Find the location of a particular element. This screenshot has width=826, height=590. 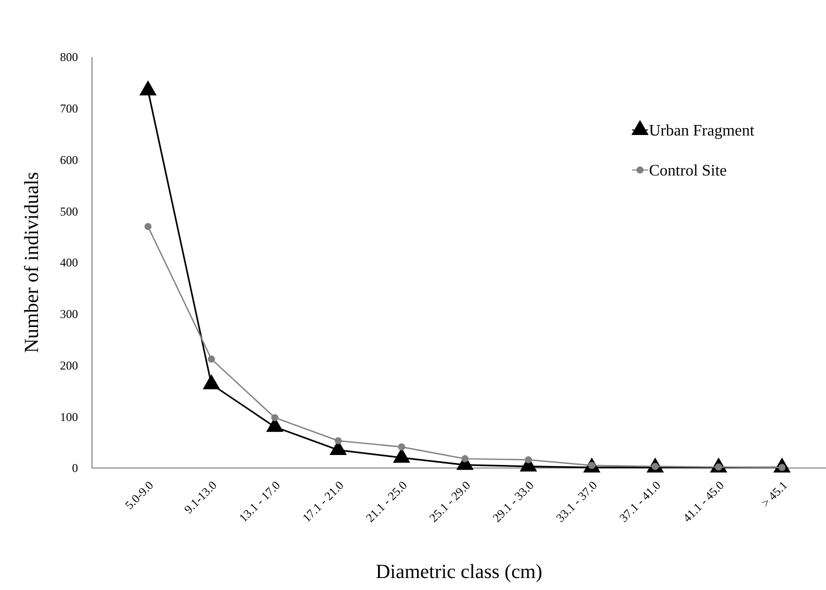

y-tick-label: 200 is located at coordinates (69, 365).